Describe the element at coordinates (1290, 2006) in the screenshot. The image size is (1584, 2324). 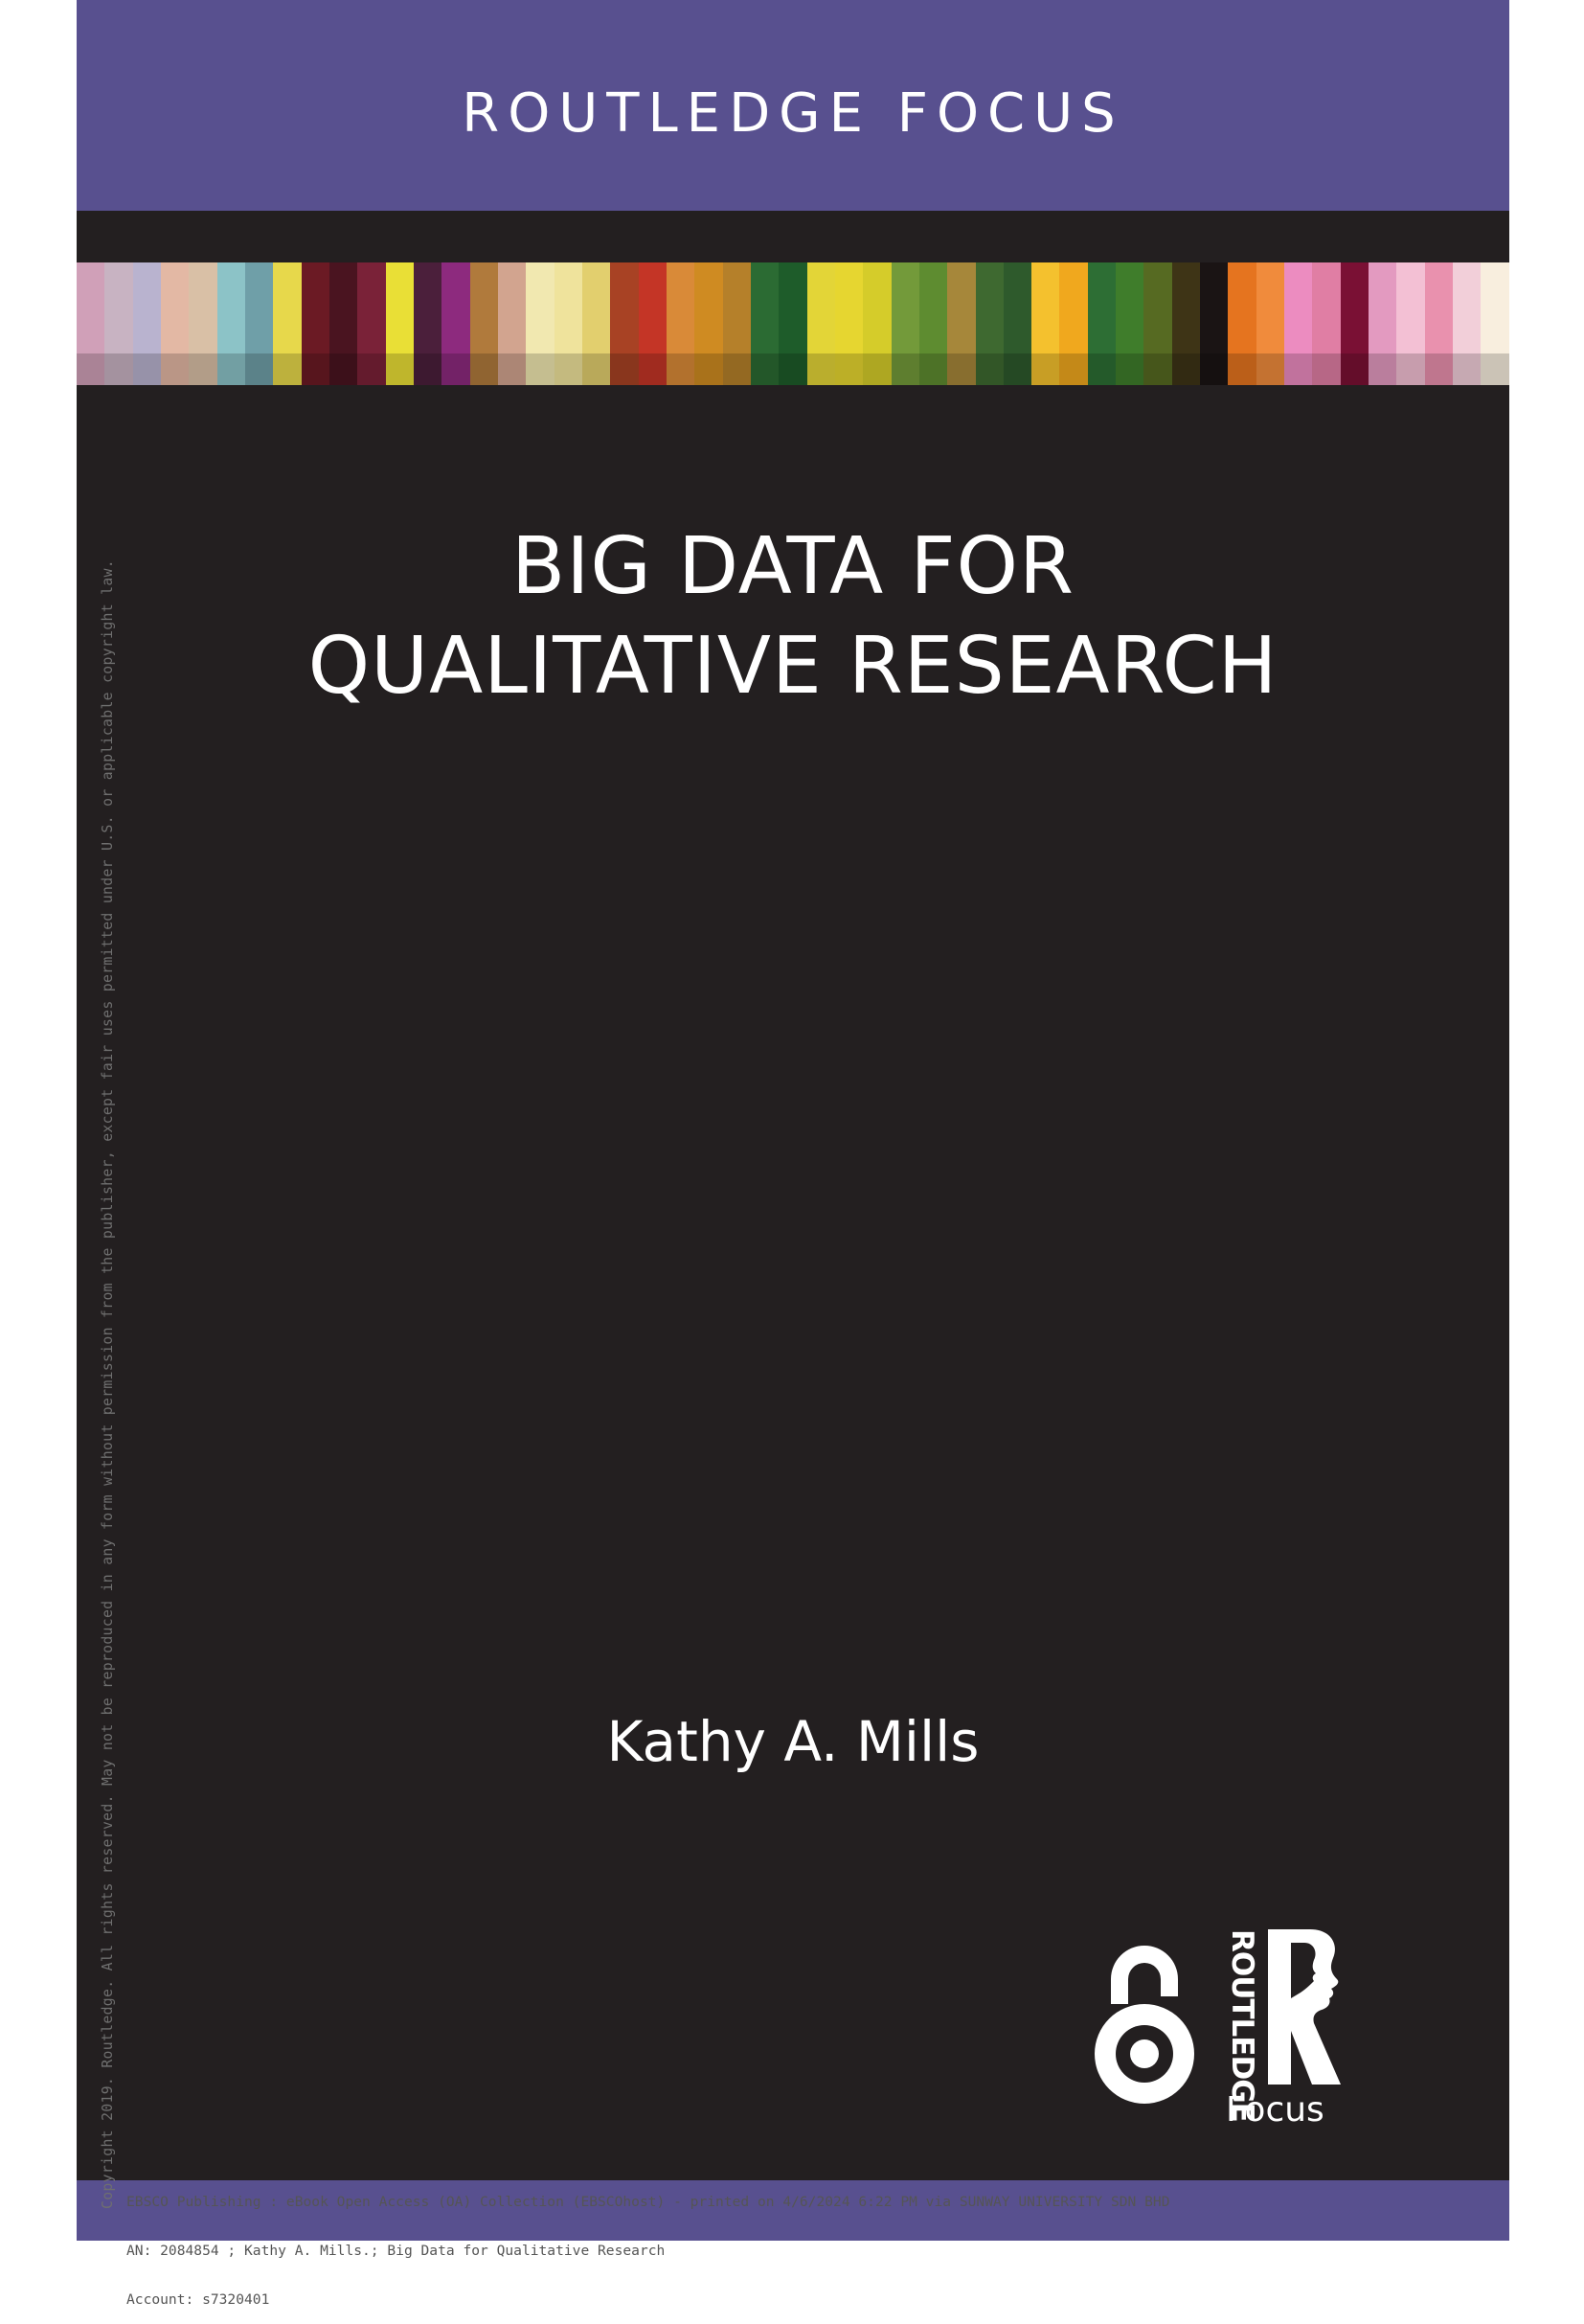
I see `routledge-profile-icon` at that location.